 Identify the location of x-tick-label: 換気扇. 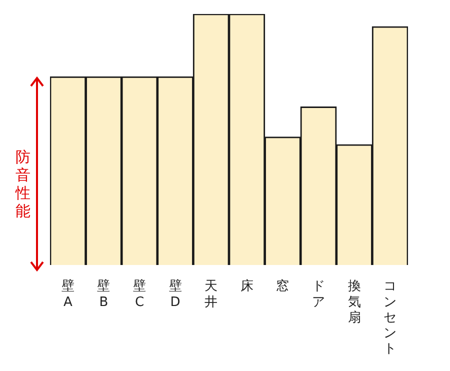
(354, 302).